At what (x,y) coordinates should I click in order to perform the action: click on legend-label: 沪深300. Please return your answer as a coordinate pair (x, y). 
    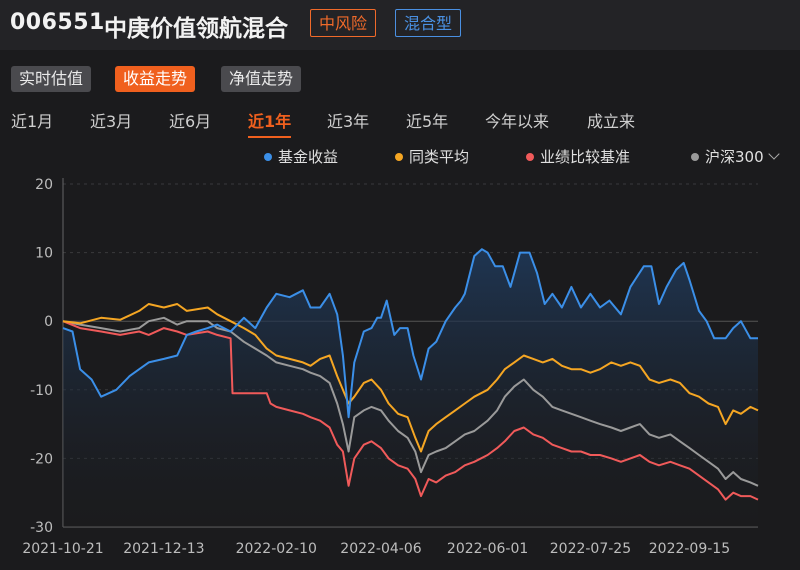
    Looking at the image, I should click on (734, 157).